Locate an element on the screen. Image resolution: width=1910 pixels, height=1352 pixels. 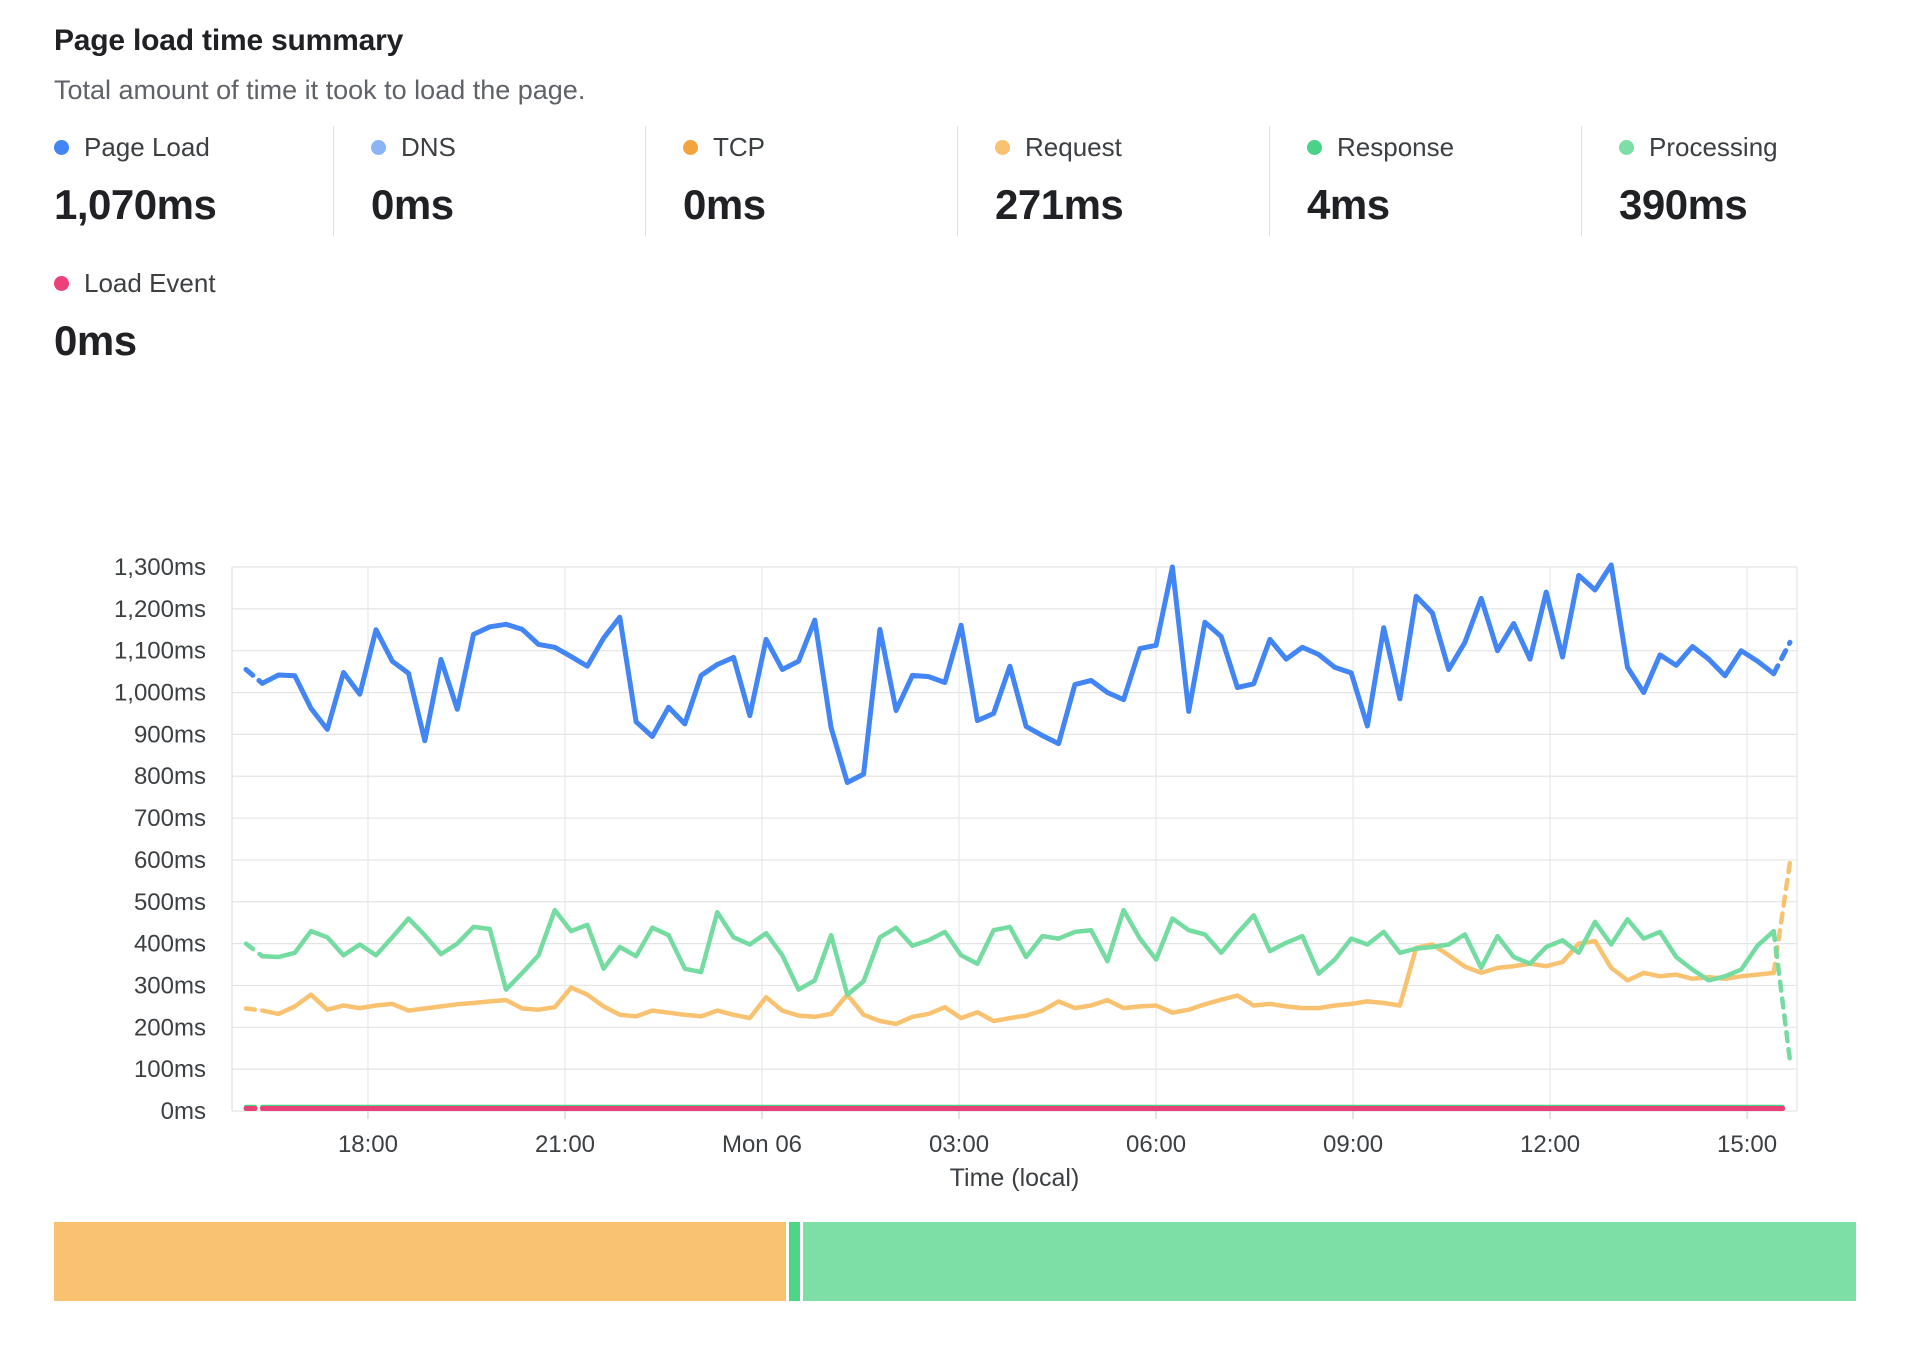
stat-dns: DNS 0ms is located at coordinates (489, 181).